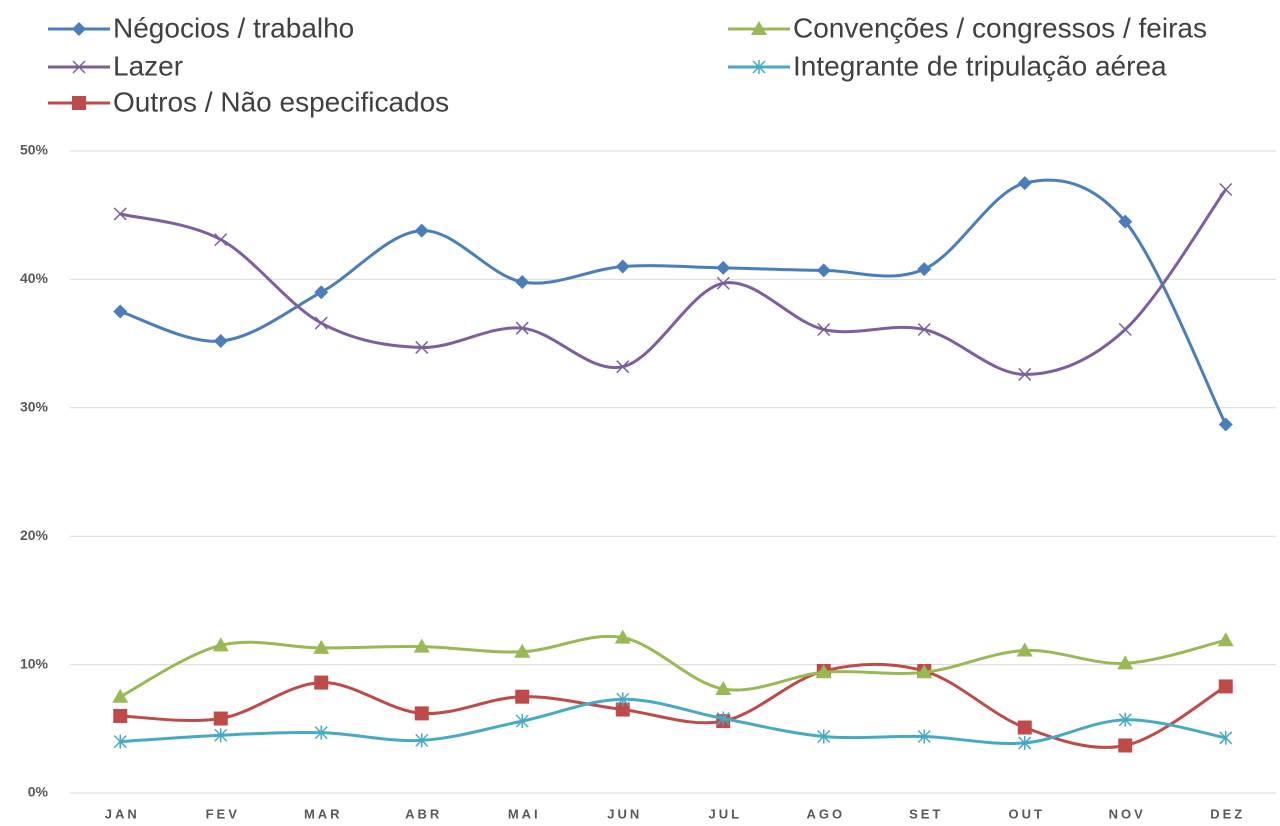 This screenshot has height=826, width=1280. I want to click on x-tick-label: AGO, so click(825, 813).